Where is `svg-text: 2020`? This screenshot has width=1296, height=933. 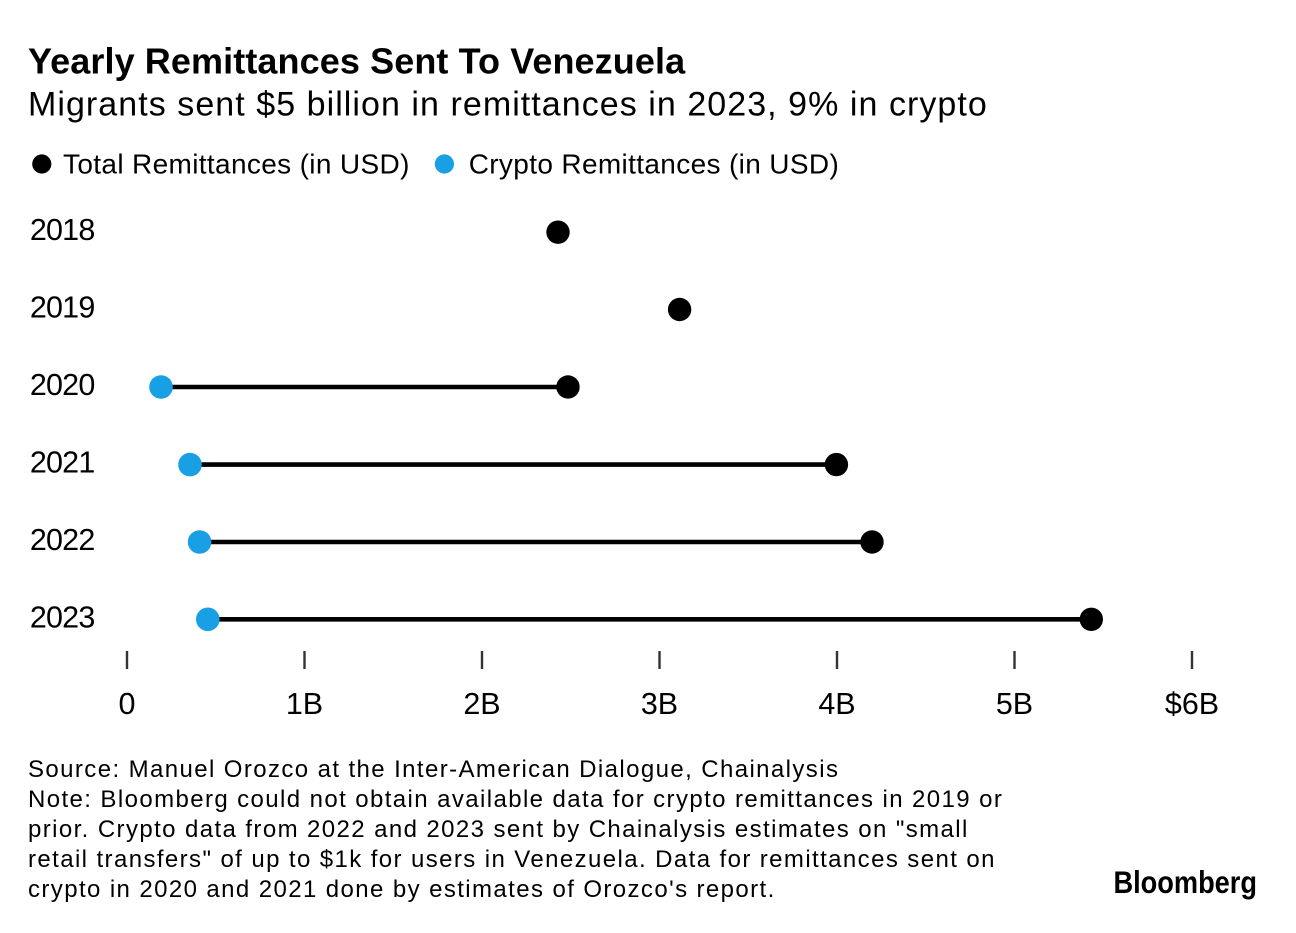 svg-text: 2020 is located at coordinates (62, 385).